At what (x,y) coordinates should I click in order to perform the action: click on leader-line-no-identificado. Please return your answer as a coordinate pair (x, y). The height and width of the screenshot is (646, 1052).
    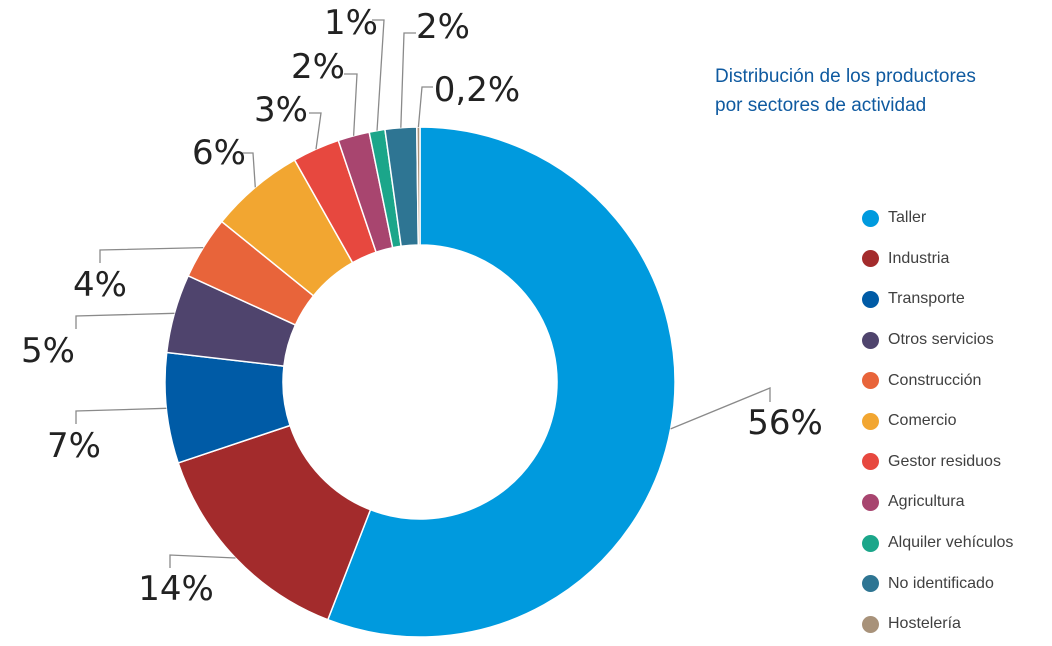
    Looking at the image, I should click on (408, 80).